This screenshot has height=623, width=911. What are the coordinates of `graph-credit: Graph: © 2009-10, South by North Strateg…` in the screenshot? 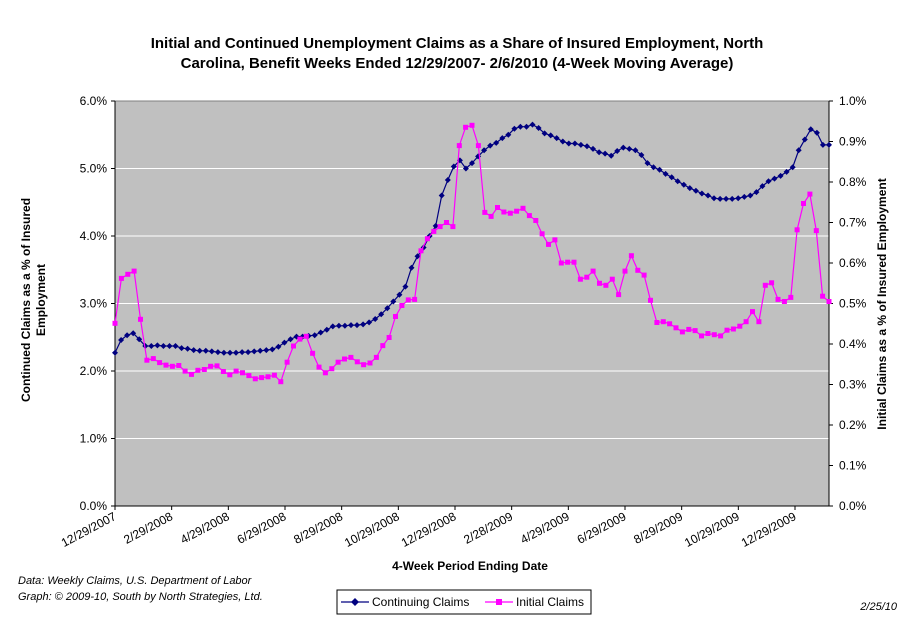 It's located at (140, 597).